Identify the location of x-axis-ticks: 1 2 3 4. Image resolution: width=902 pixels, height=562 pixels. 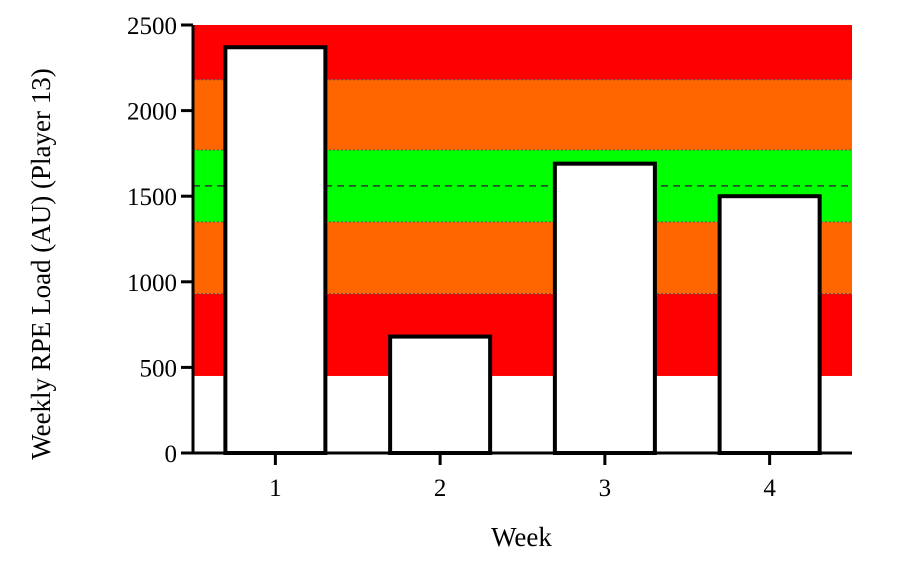
(522, 477).